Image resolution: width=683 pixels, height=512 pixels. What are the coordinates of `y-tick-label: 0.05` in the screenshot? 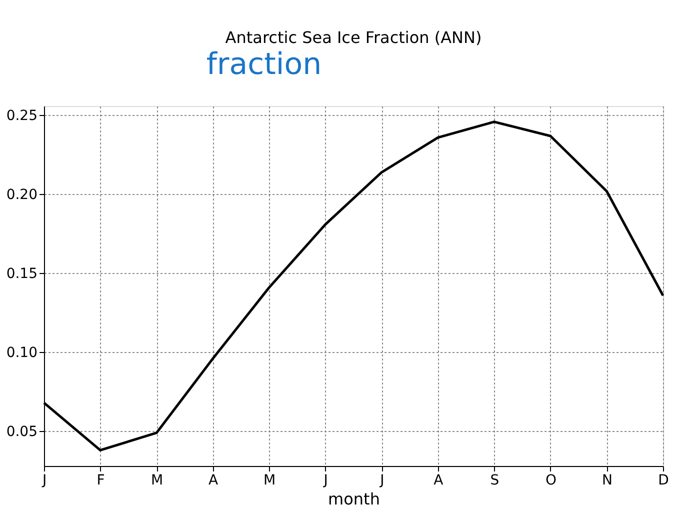 It's located at (22, 432).